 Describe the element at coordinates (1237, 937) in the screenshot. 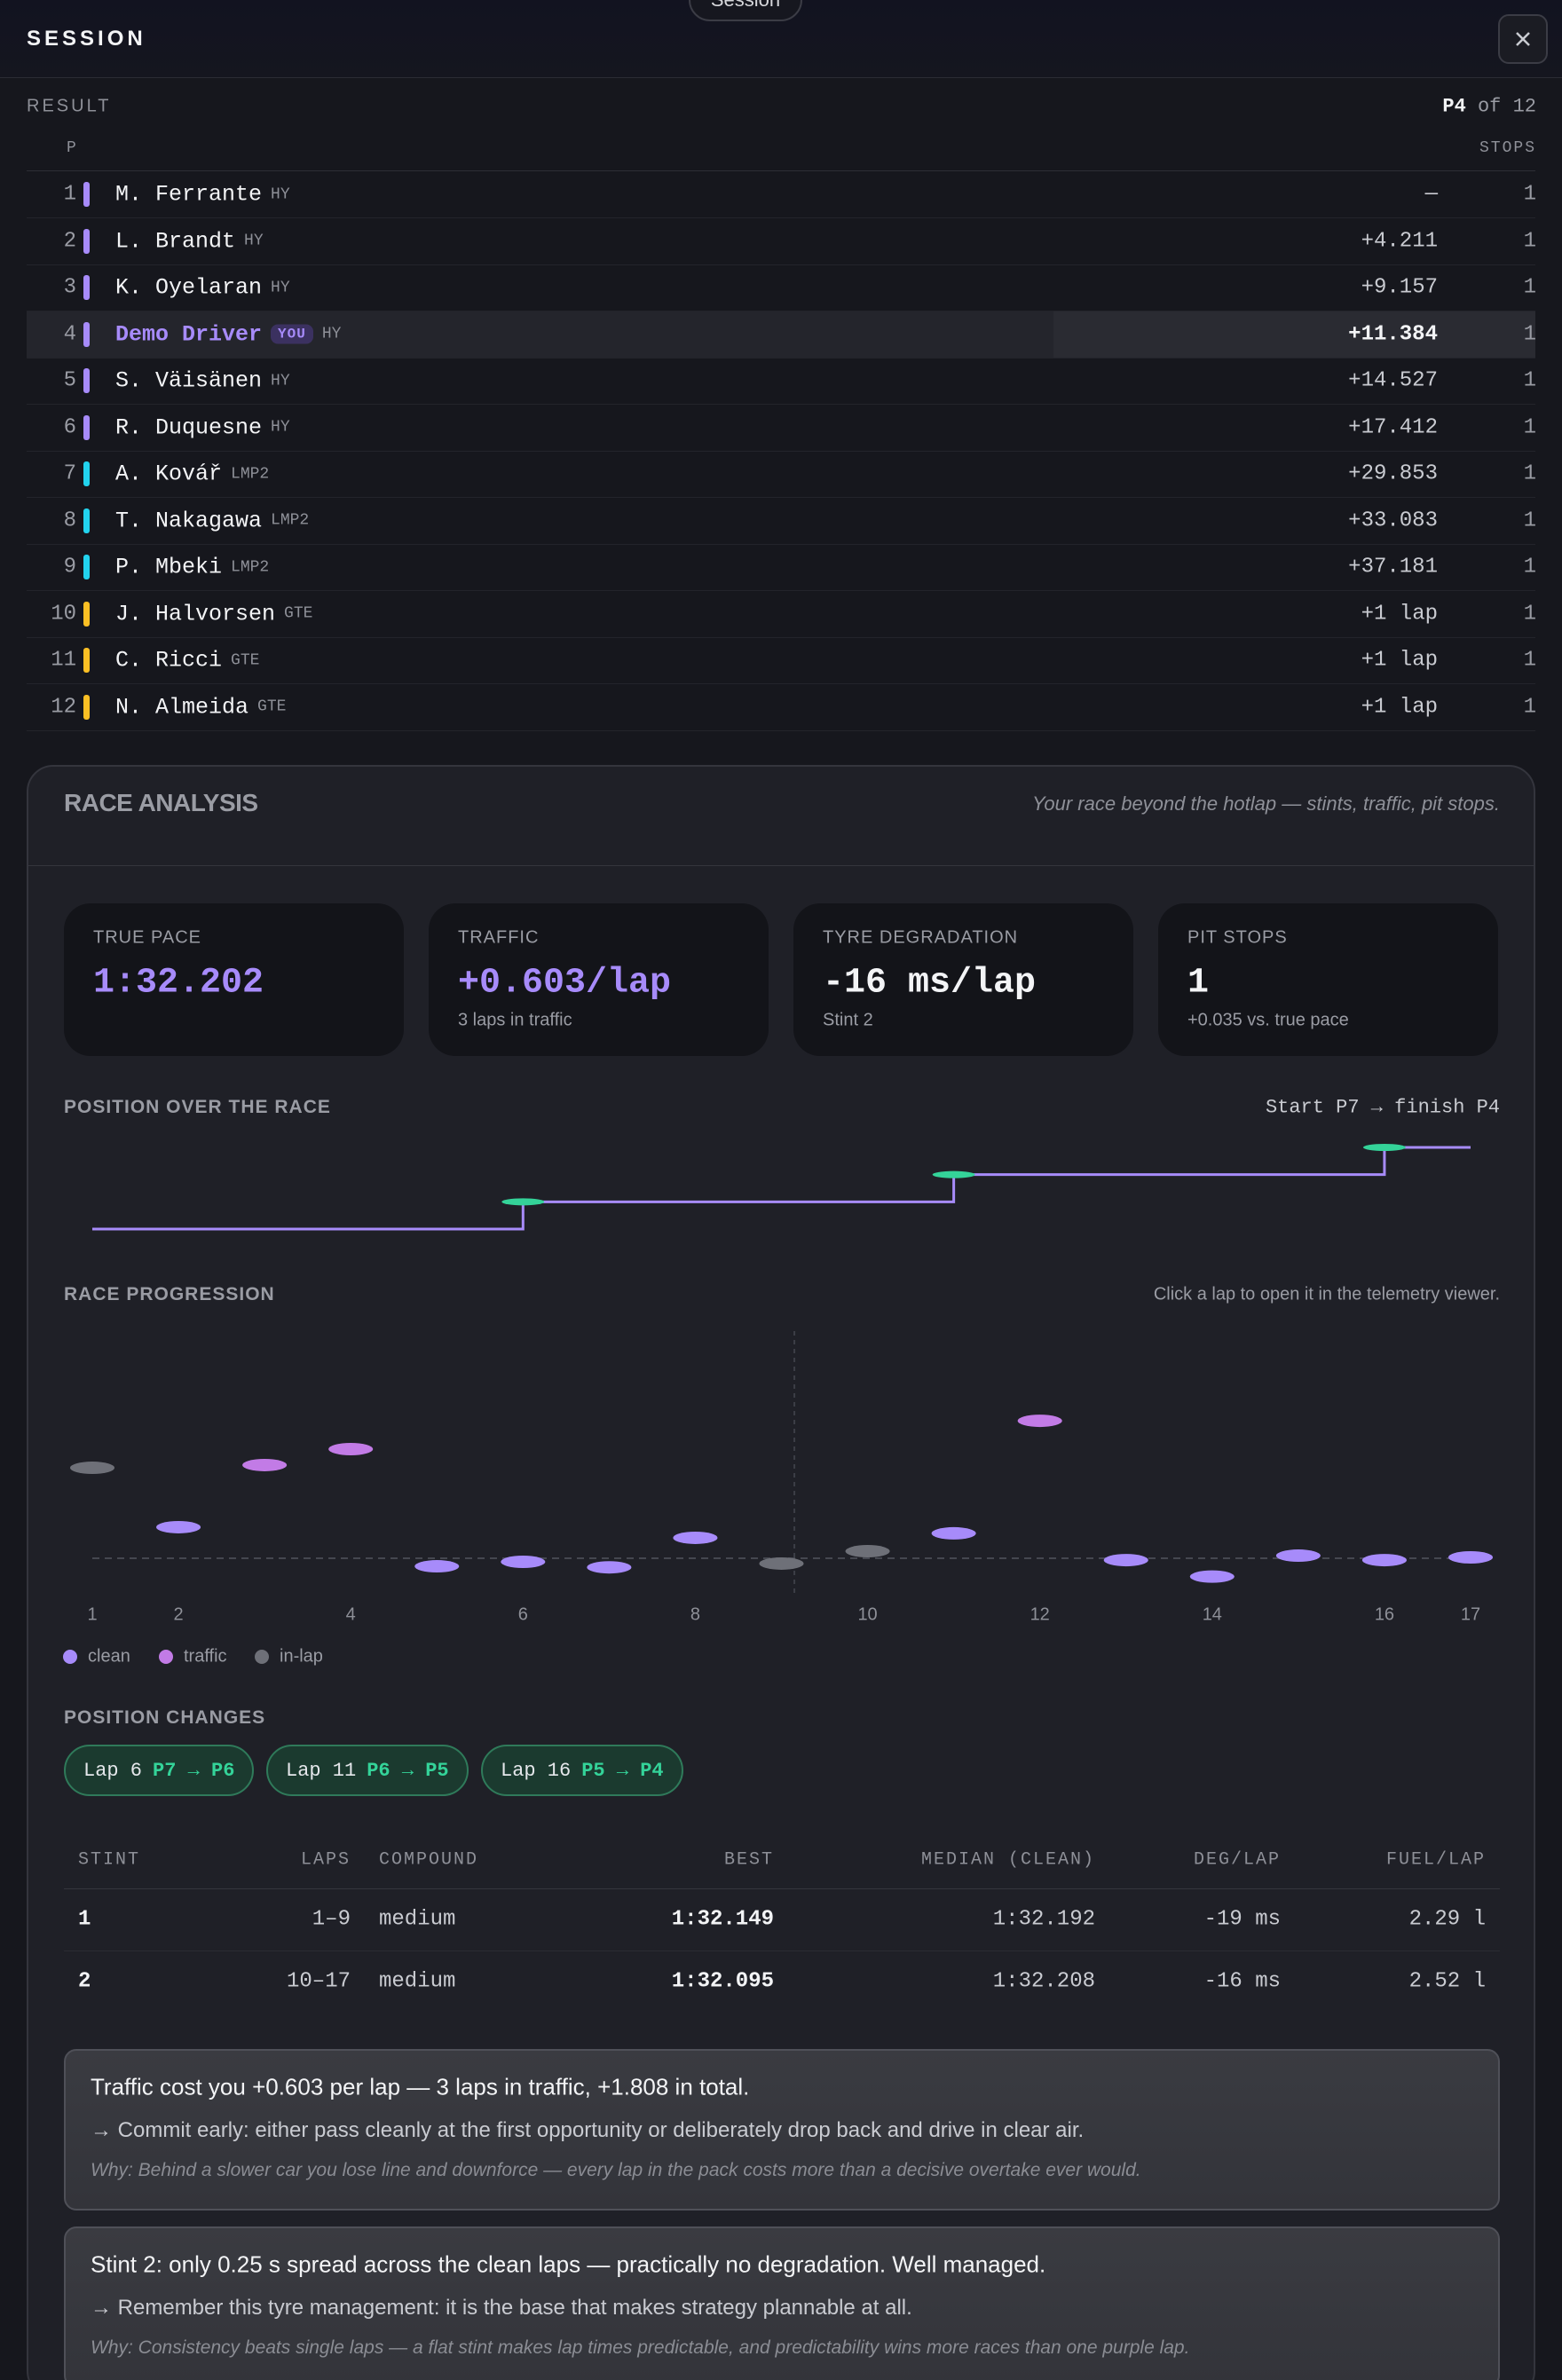

I see `stat-label: PIT STOPS` at that location.